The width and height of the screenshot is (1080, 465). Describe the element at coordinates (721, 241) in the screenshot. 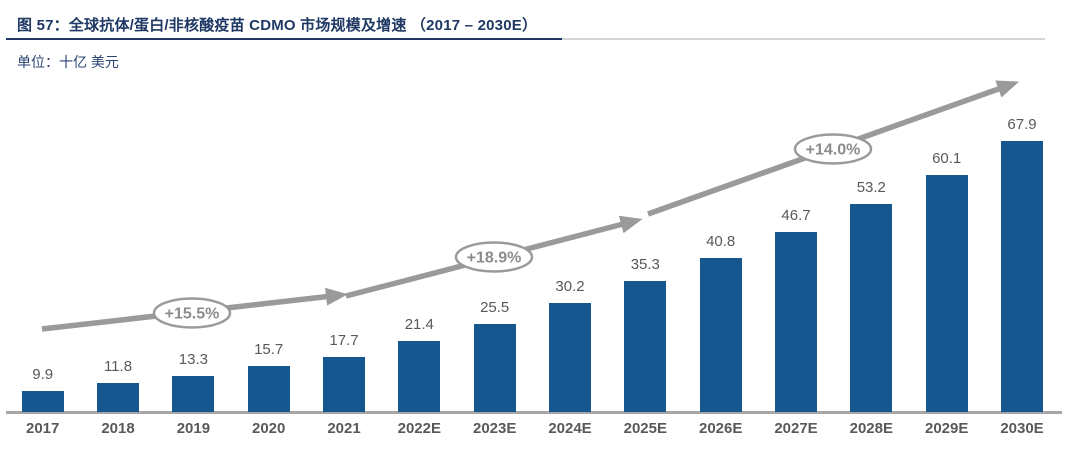

I see `bar-value-label: 40.8` at that location.